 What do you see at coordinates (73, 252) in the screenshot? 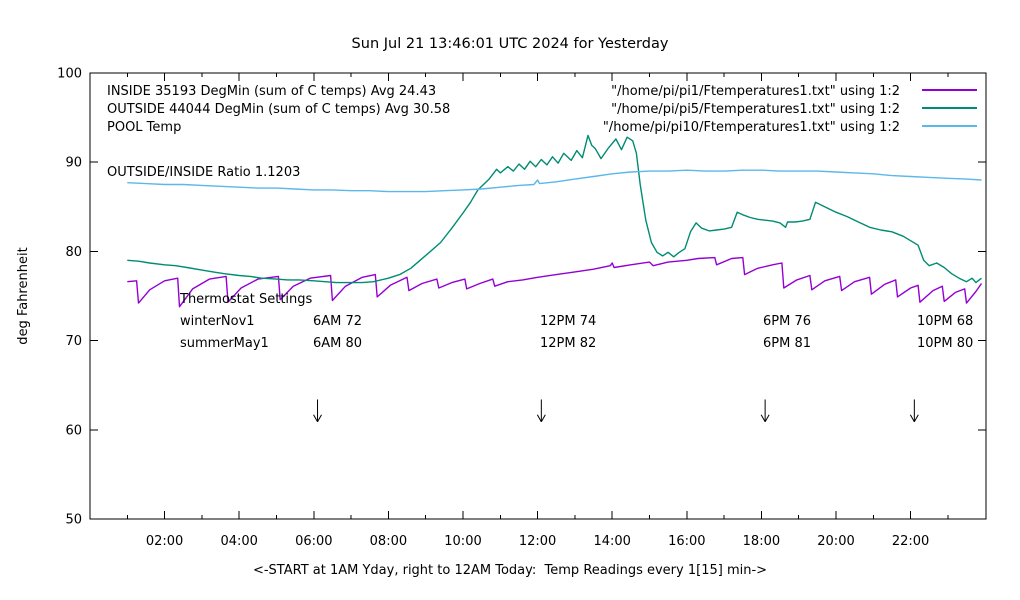
I see `y-tick-label: 80` at bounding box center [73, 252].